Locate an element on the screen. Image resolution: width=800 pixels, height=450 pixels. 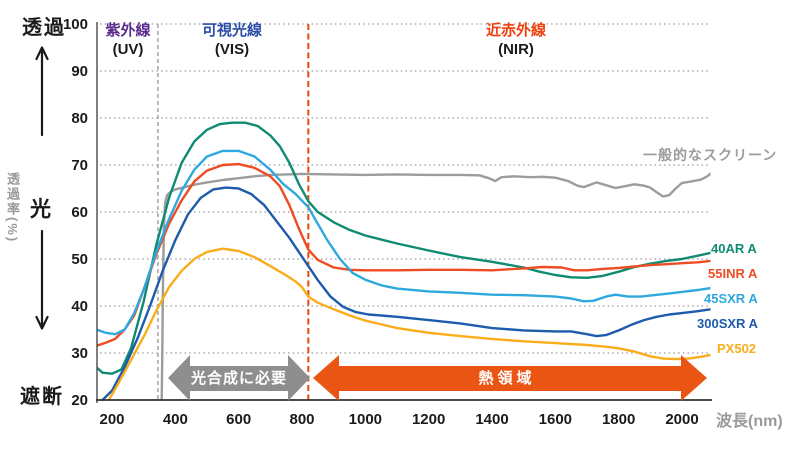
nir-region-abbr: (NIR) is located at coordinates (516, 49).